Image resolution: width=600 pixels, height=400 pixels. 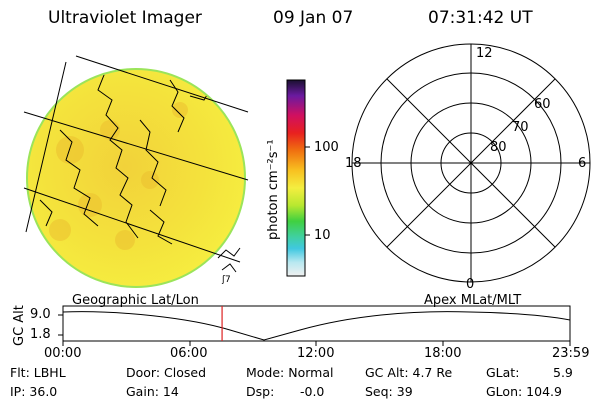 I want to click on dsp-label: Dsp:, so click(x=260, y=391).